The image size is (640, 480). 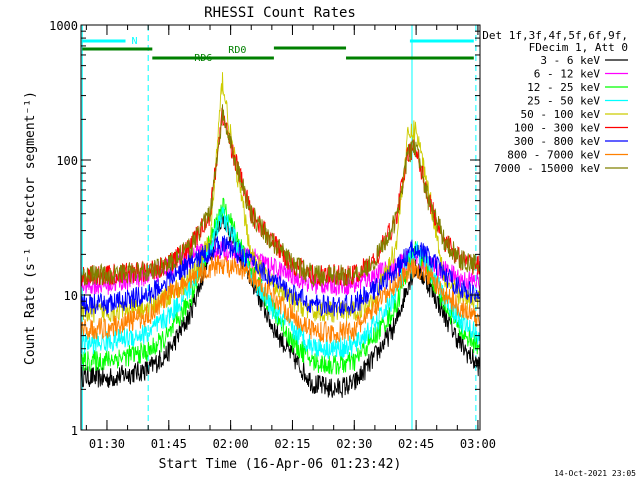 What do you see at coordinates (354, 444) in the screenshot?
I see `x-tick-label: 02:30` at bounding box center [354, 444].